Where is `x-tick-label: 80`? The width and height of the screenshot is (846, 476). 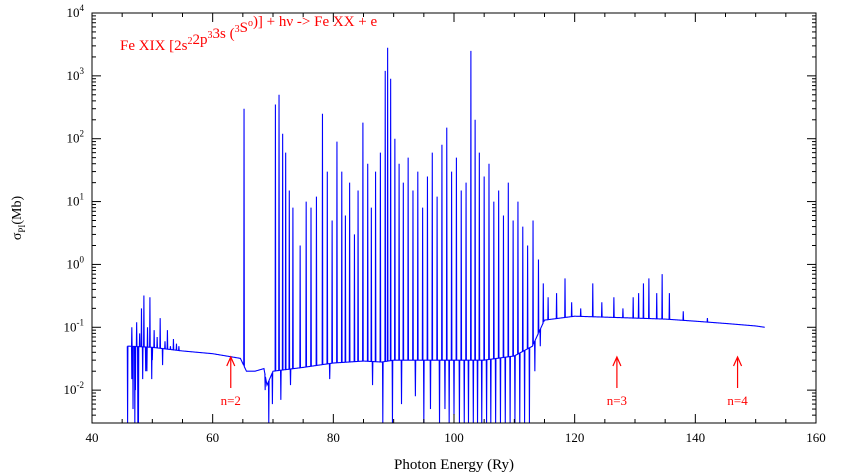
x-tick-label: 80 is located at coordinates (333, 437).